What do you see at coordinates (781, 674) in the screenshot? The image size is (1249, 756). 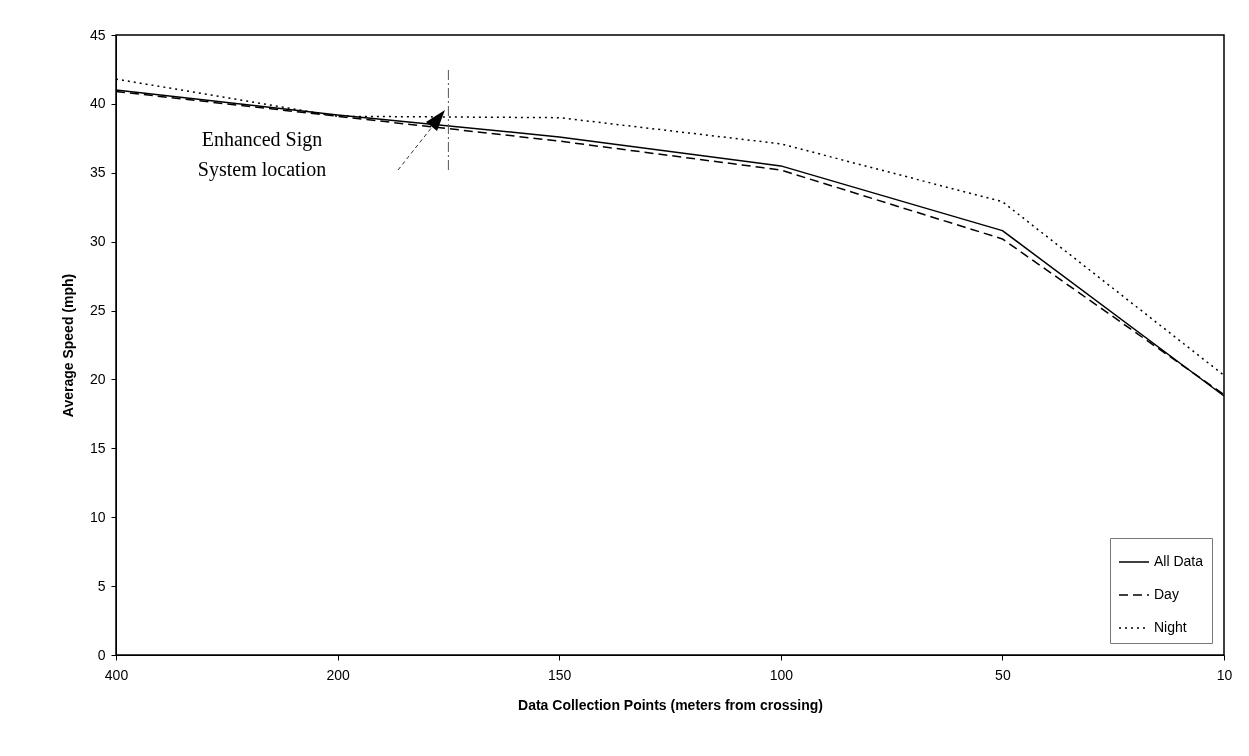 I see `x-tick-label: 100` at bounding box center [781, 674].